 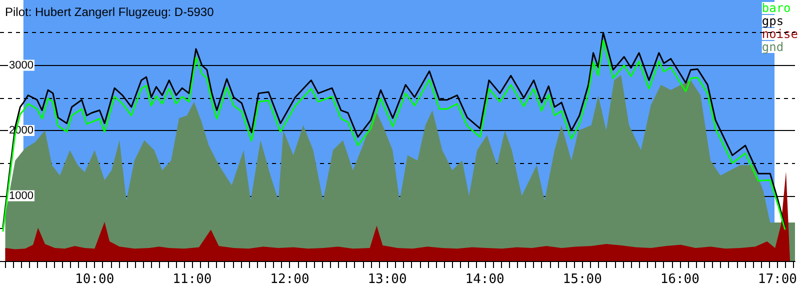 I want to click on text: gps, so click(x=773, y=21).